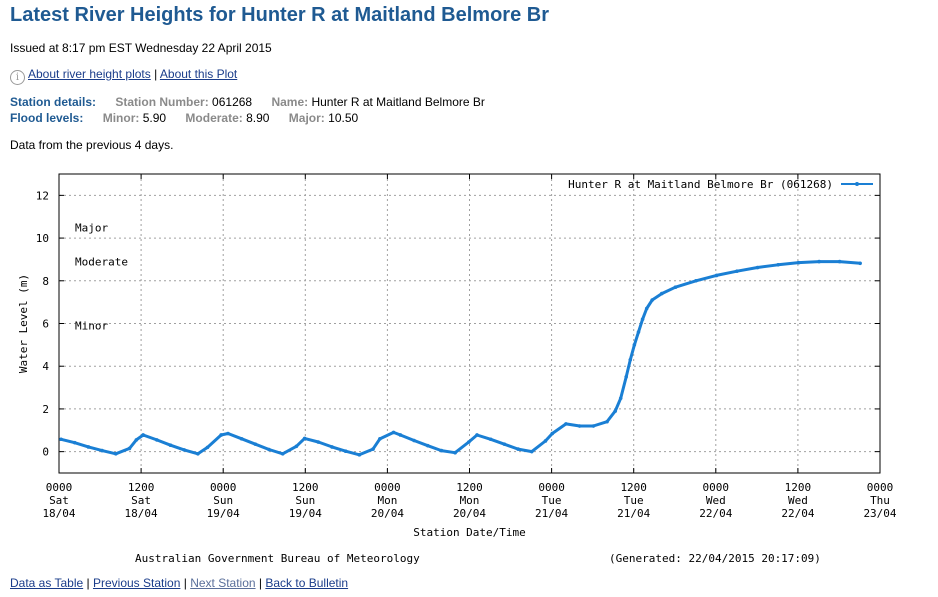 The width and height of the screenshot is (938, 597). I want to click on flood-marker-moderate: Moderate, so click(101, 262).